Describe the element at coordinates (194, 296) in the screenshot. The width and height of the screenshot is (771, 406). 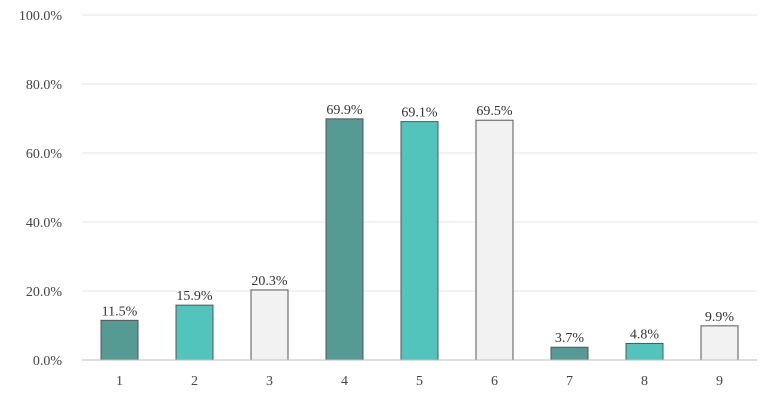
I see `data-label-2: 15.9%` at that location.